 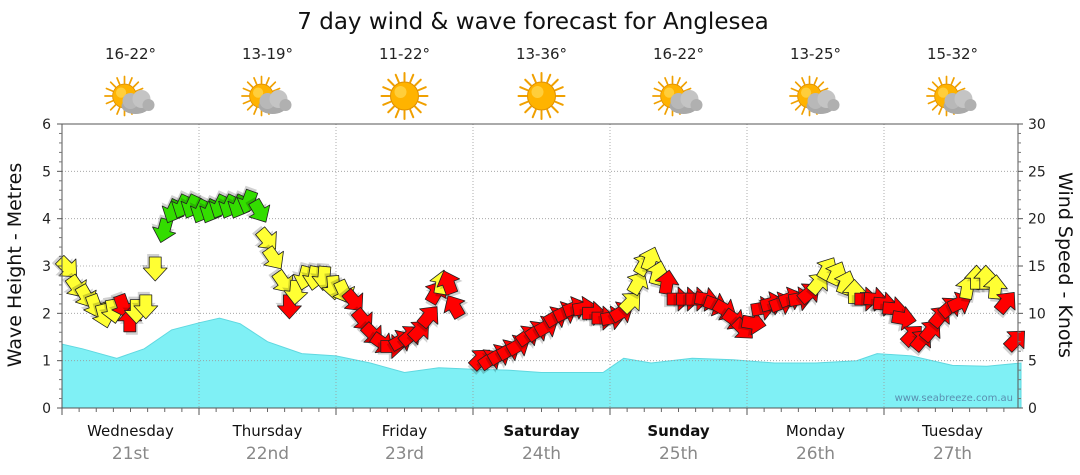 I want to click on right-tick-label: 10, so click(x=1037, y=314).